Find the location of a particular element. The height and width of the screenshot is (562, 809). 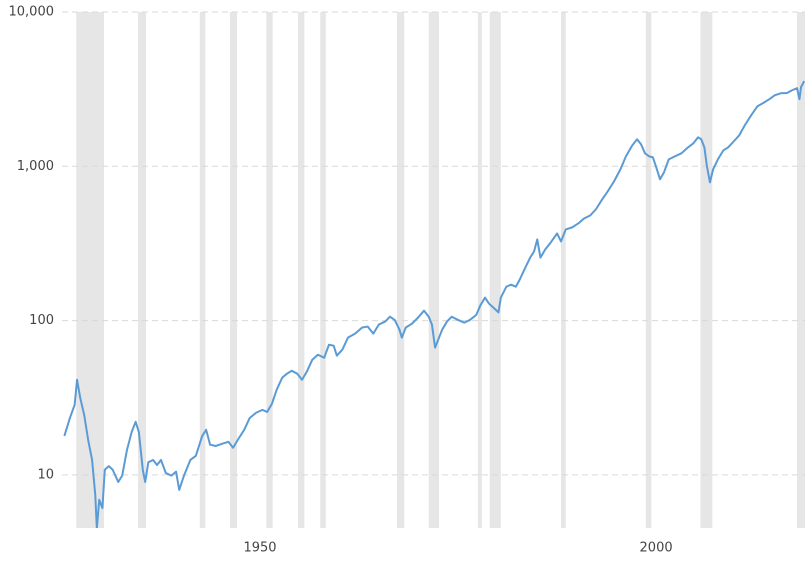

y-tick-label: 10 is located at coordinates (45, 474).